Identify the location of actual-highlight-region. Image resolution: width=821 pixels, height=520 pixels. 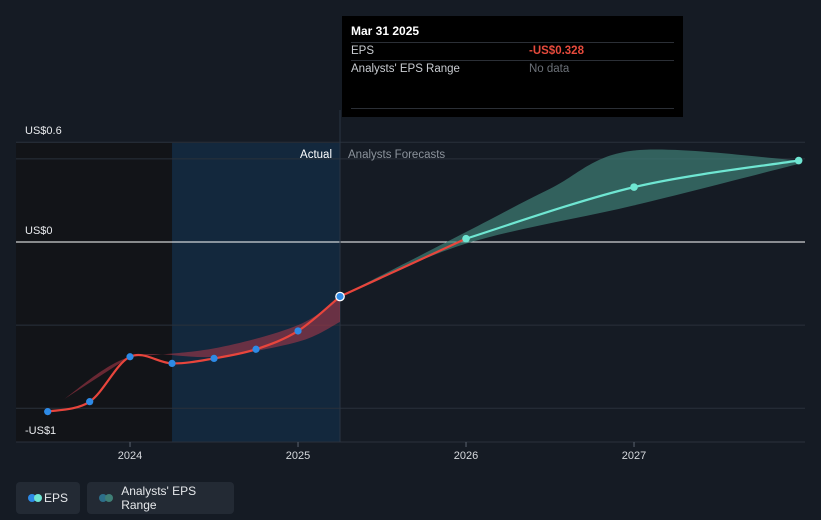
(256, 292).